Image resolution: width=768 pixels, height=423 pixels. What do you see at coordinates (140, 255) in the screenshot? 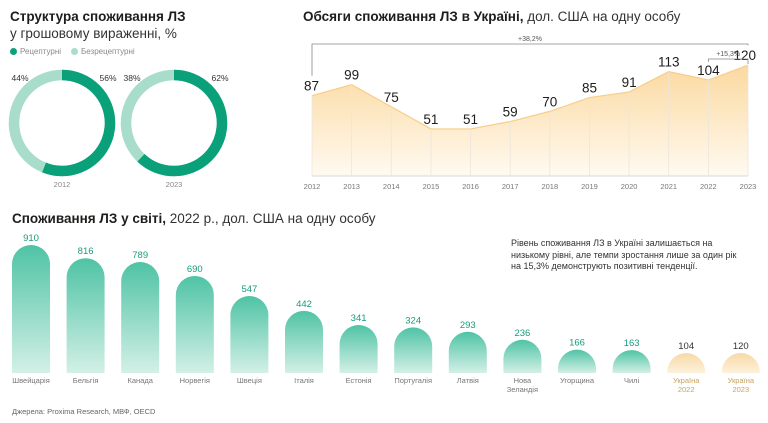
I see `bar-value-label: 789` at bounding box center [140, 255].